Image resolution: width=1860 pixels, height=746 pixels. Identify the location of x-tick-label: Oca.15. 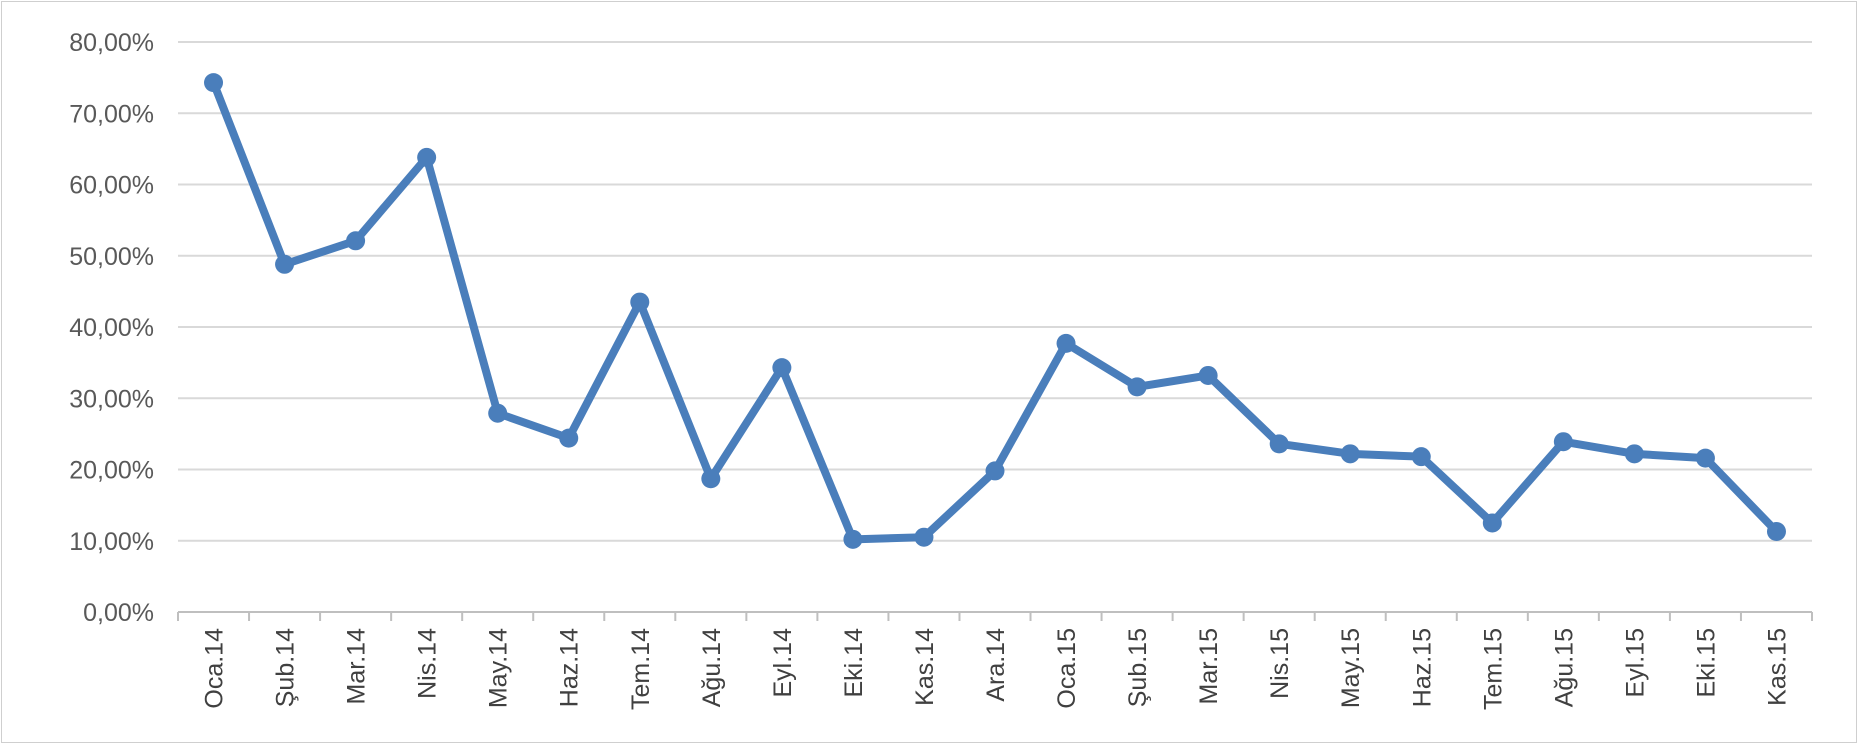
(1067, 668).